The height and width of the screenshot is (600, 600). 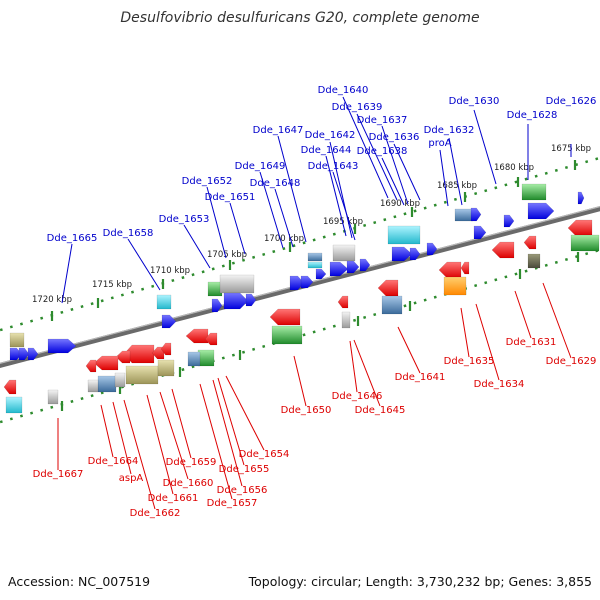 I want to click on forward-gene-label: Dde_1638, so click(x=382, y=151).